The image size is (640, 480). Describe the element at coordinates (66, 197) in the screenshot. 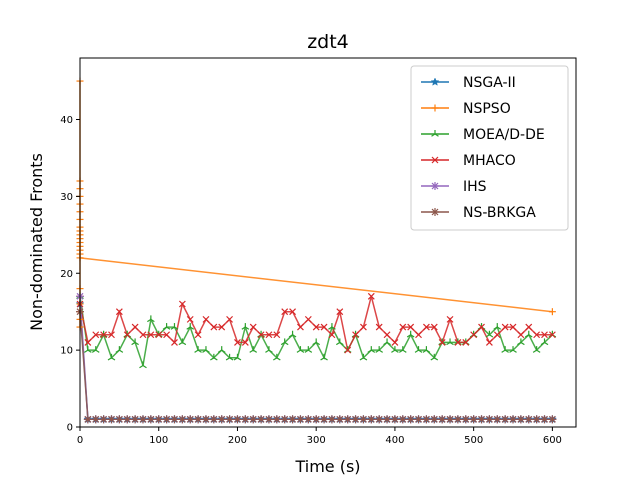

I see `y-tick-label: 30` at that location.